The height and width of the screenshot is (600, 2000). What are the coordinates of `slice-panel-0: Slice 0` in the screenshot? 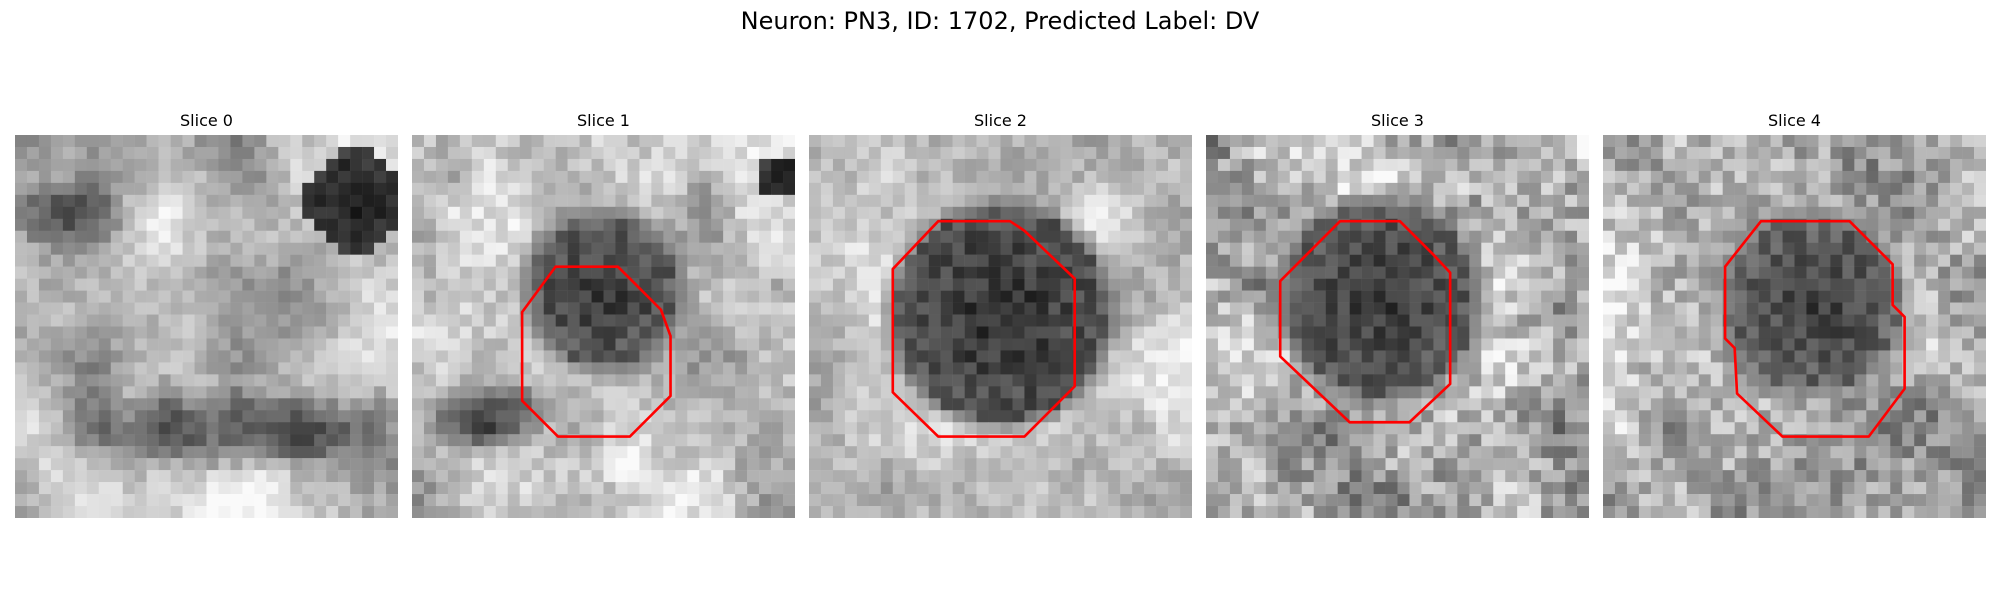 It's located at (206, 313).